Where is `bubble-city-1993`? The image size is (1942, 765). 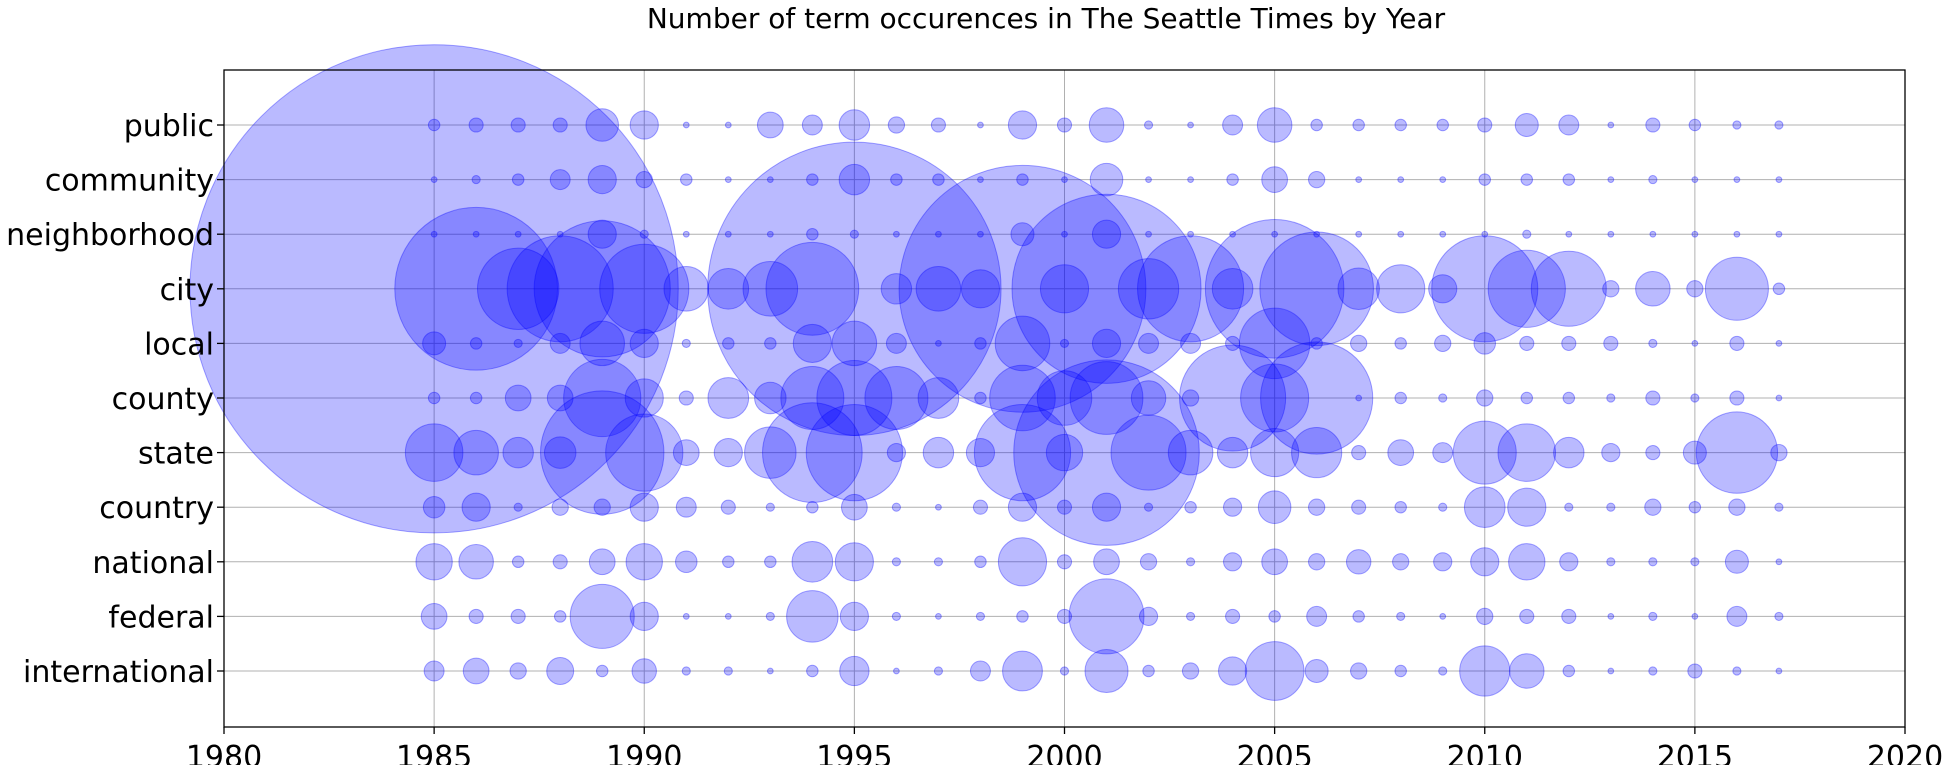
bubble-city-1993 is located at coordinates (770, 289).